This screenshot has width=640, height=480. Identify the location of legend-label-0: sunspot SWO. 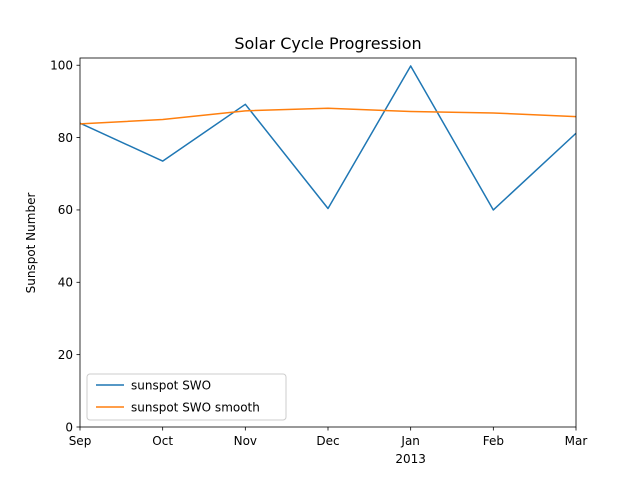
(171, 386).